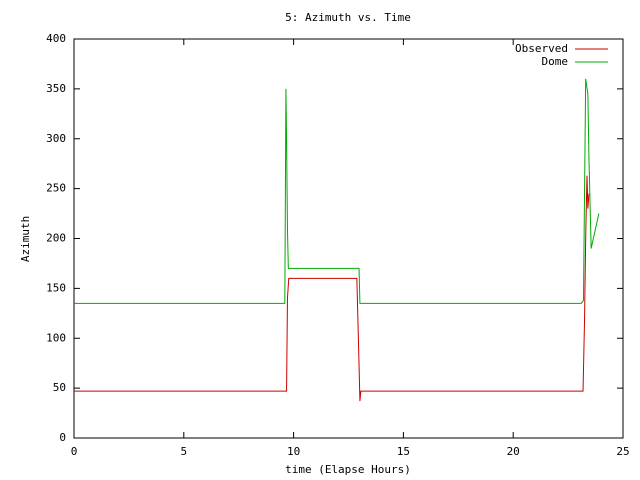 This screenshot has height=480, width=640. I want to click on y-axis-label: Azimuth, so click(25, 239).